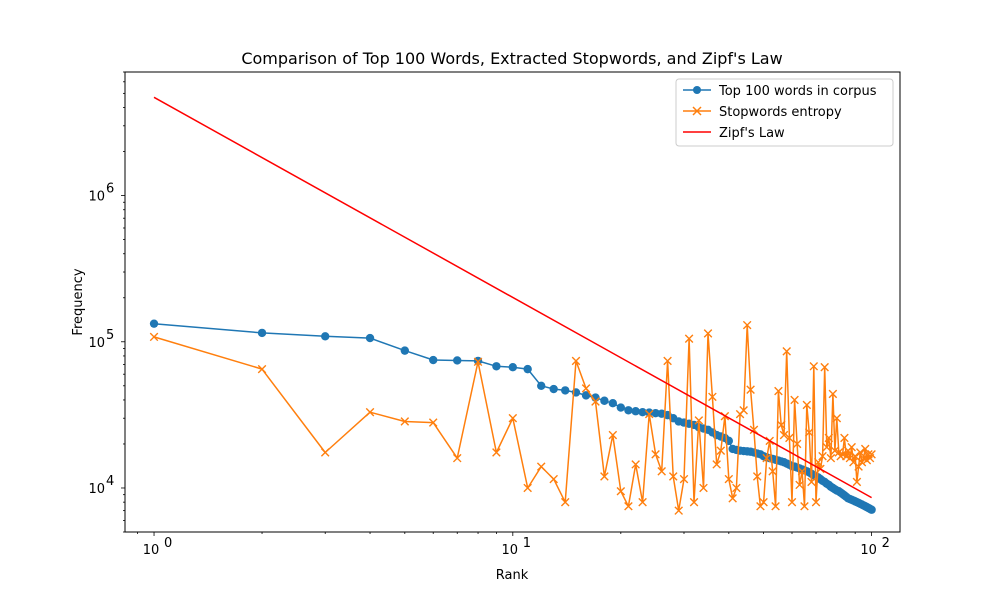  I want to click on legend-label-stopwords: Stopwords entropy, so click(780, 112).